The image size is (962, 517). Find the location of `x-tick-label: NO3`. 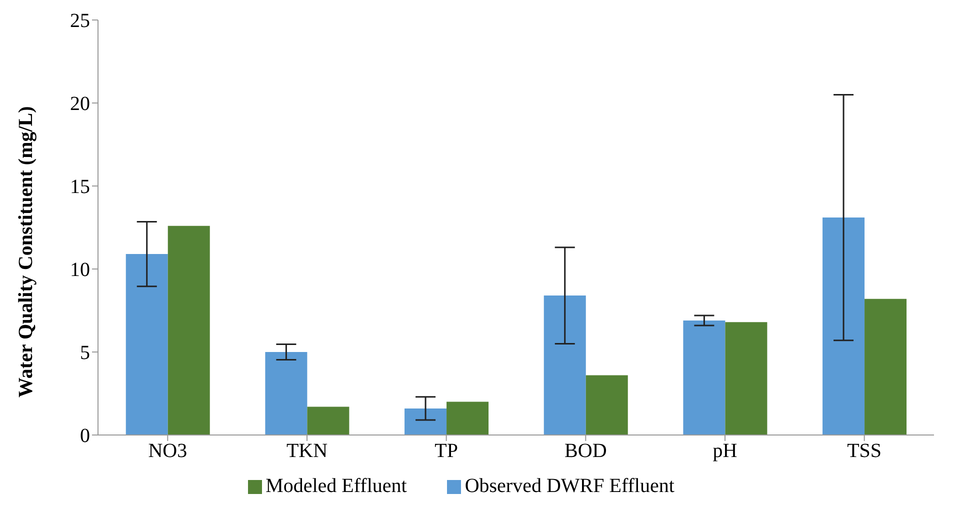

x-tick-label: NO3 is located at coordinates (168, 451).